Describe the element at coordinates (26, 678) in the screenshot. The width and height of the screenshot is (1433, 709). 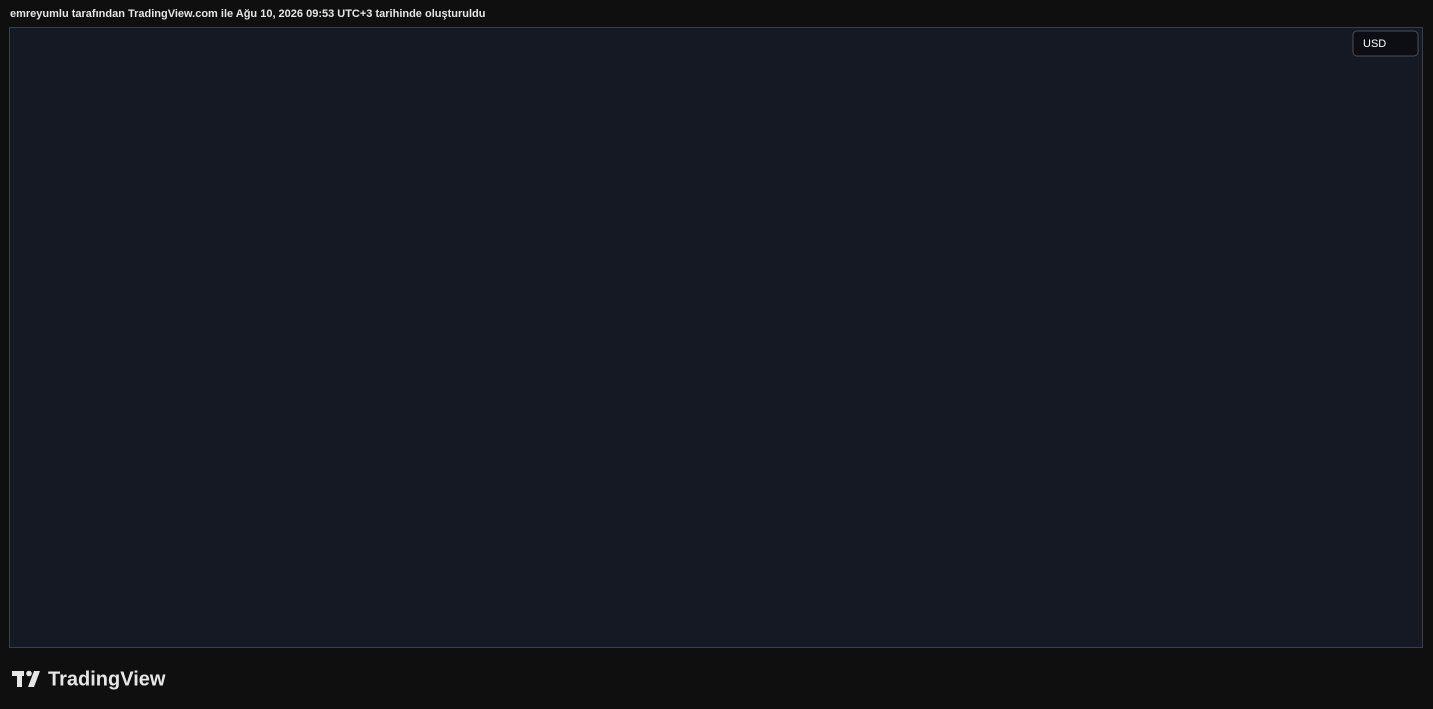
I see `logo-icon` at that location.